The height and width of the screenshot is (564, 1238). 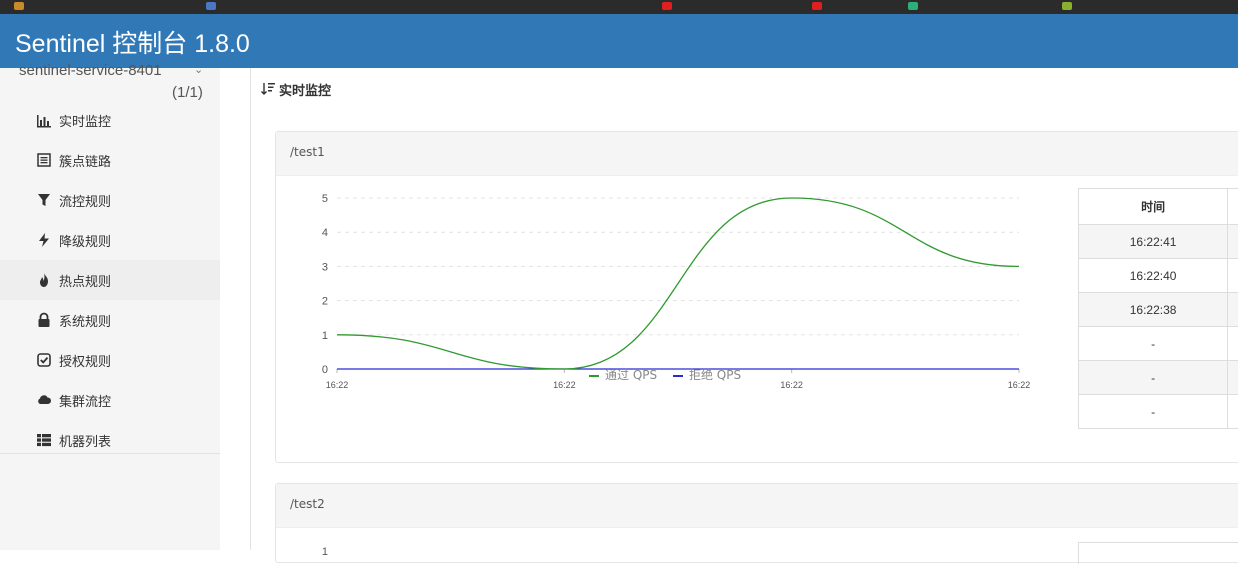 What do you see at coordinates (1153, 207) in the screenshot?
I see `table-header-time: 时间` at bounding box center [1153, 207].